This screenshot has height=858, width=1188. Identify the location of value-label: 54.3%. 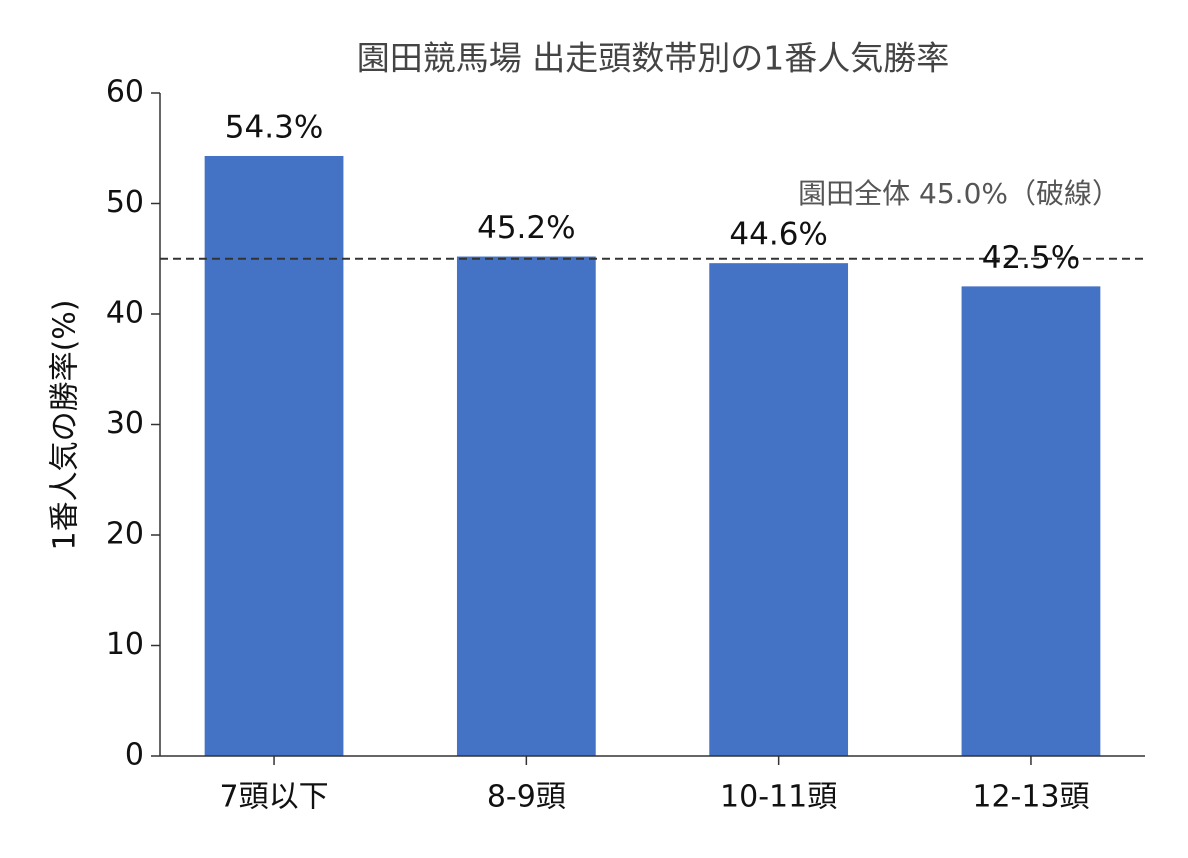
(274, 127).